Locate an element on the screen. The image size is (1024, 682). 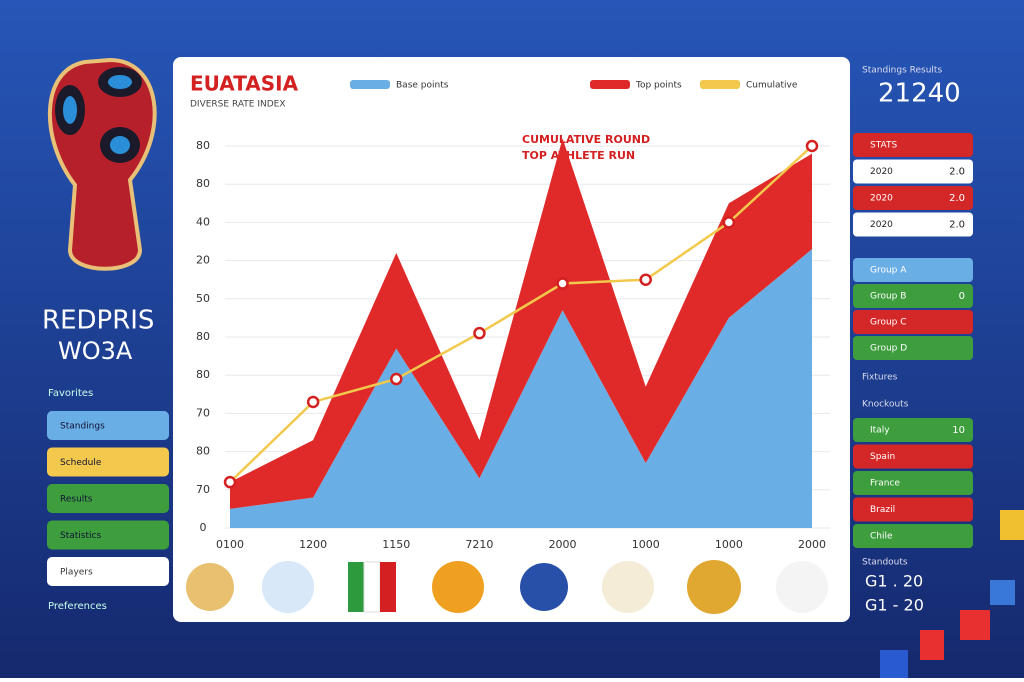
confetti is located at coordinates (952, 594).